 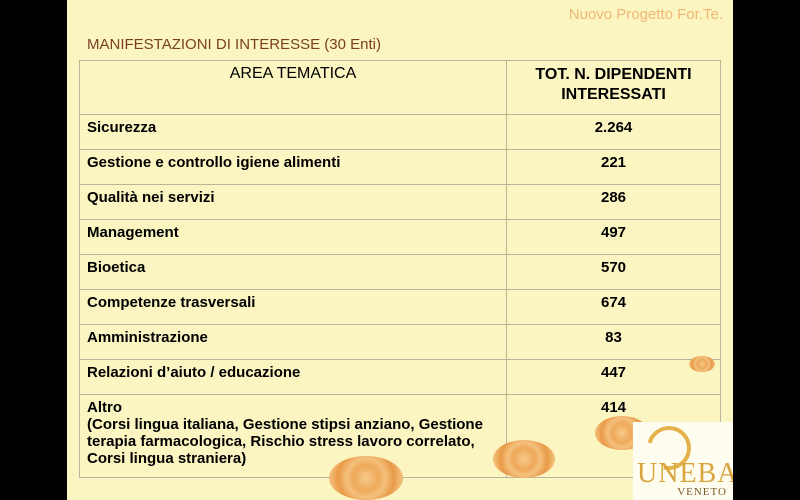 I want to click on row-area: Relazioni d’aiuto / educazione, so click(x=293, y=377).